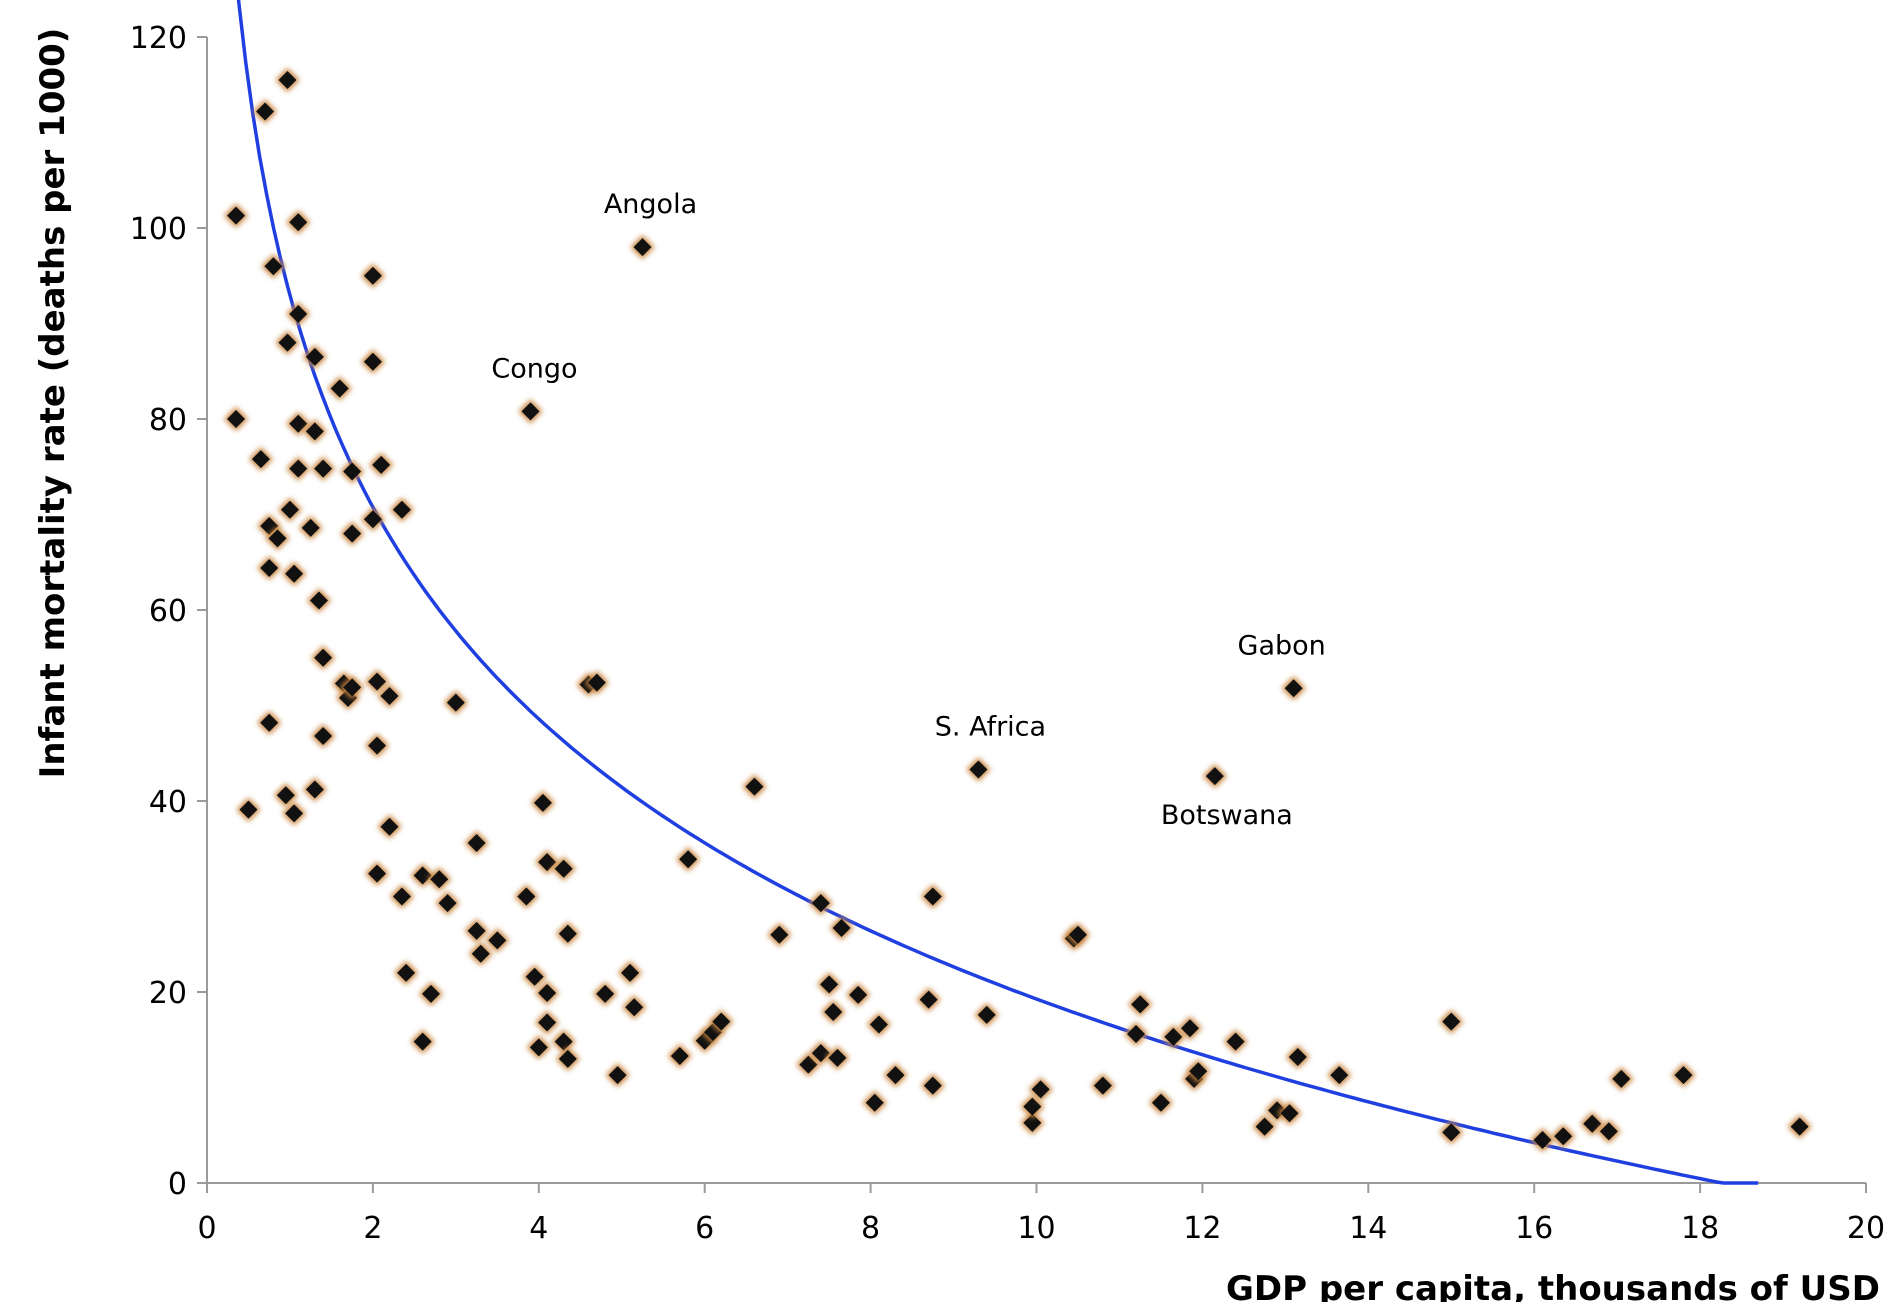 The width and height of the screenshot is (1902, 1306). I want to click on y-tick-label: 0, so click(177, 1184).